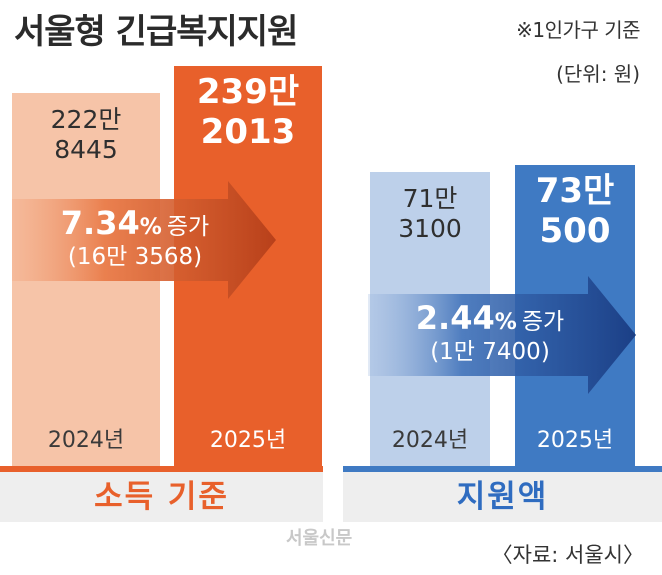 This screenshot has height=575, width=662. I want to click on category-label-support: 지원액, so click(502, 497).